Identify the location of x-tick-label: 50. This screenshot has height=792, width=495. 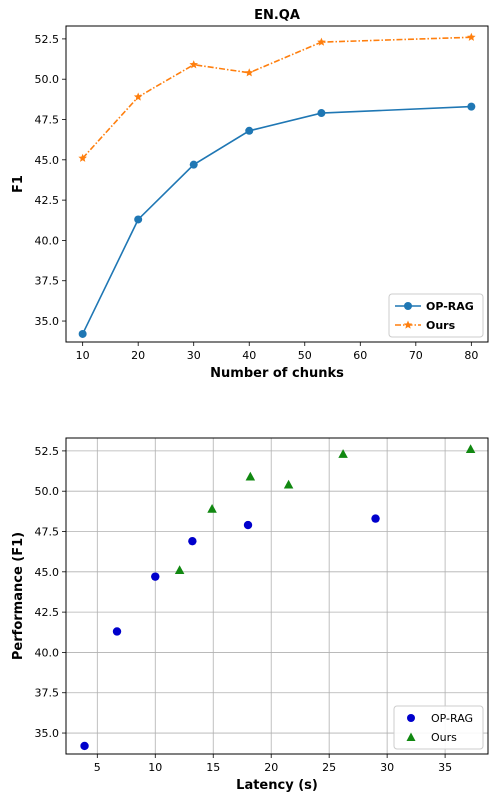
(305, 355).